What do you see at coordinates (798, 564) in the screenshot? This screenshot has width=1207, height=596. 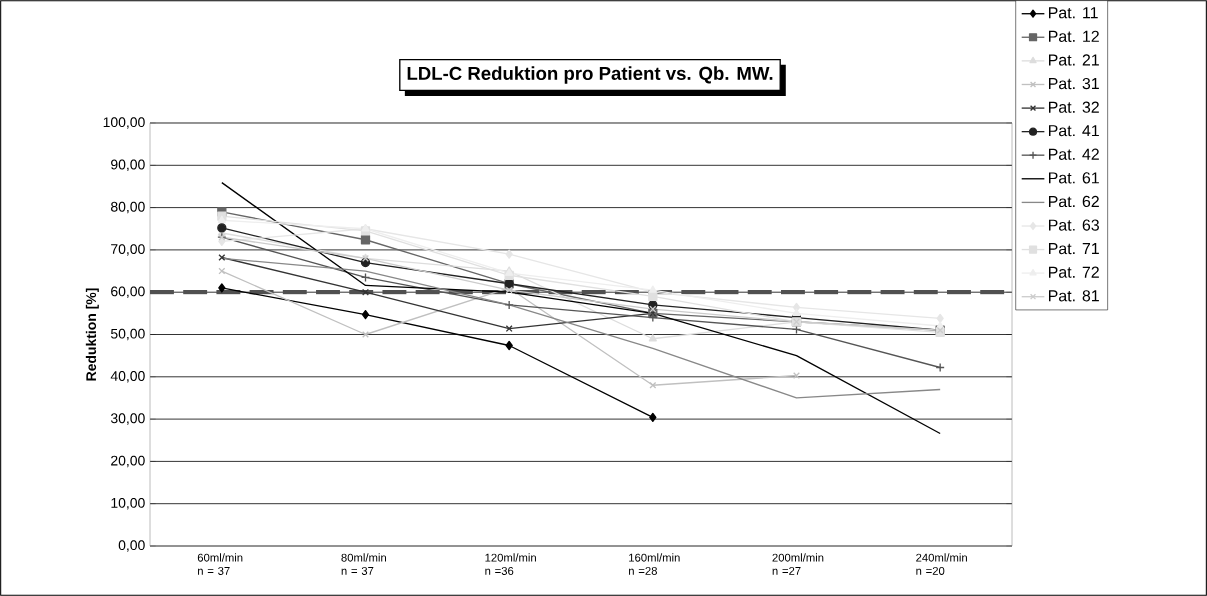 I see `x-tick-label: 200ml/min n =27` at bounding box center [798, 564].